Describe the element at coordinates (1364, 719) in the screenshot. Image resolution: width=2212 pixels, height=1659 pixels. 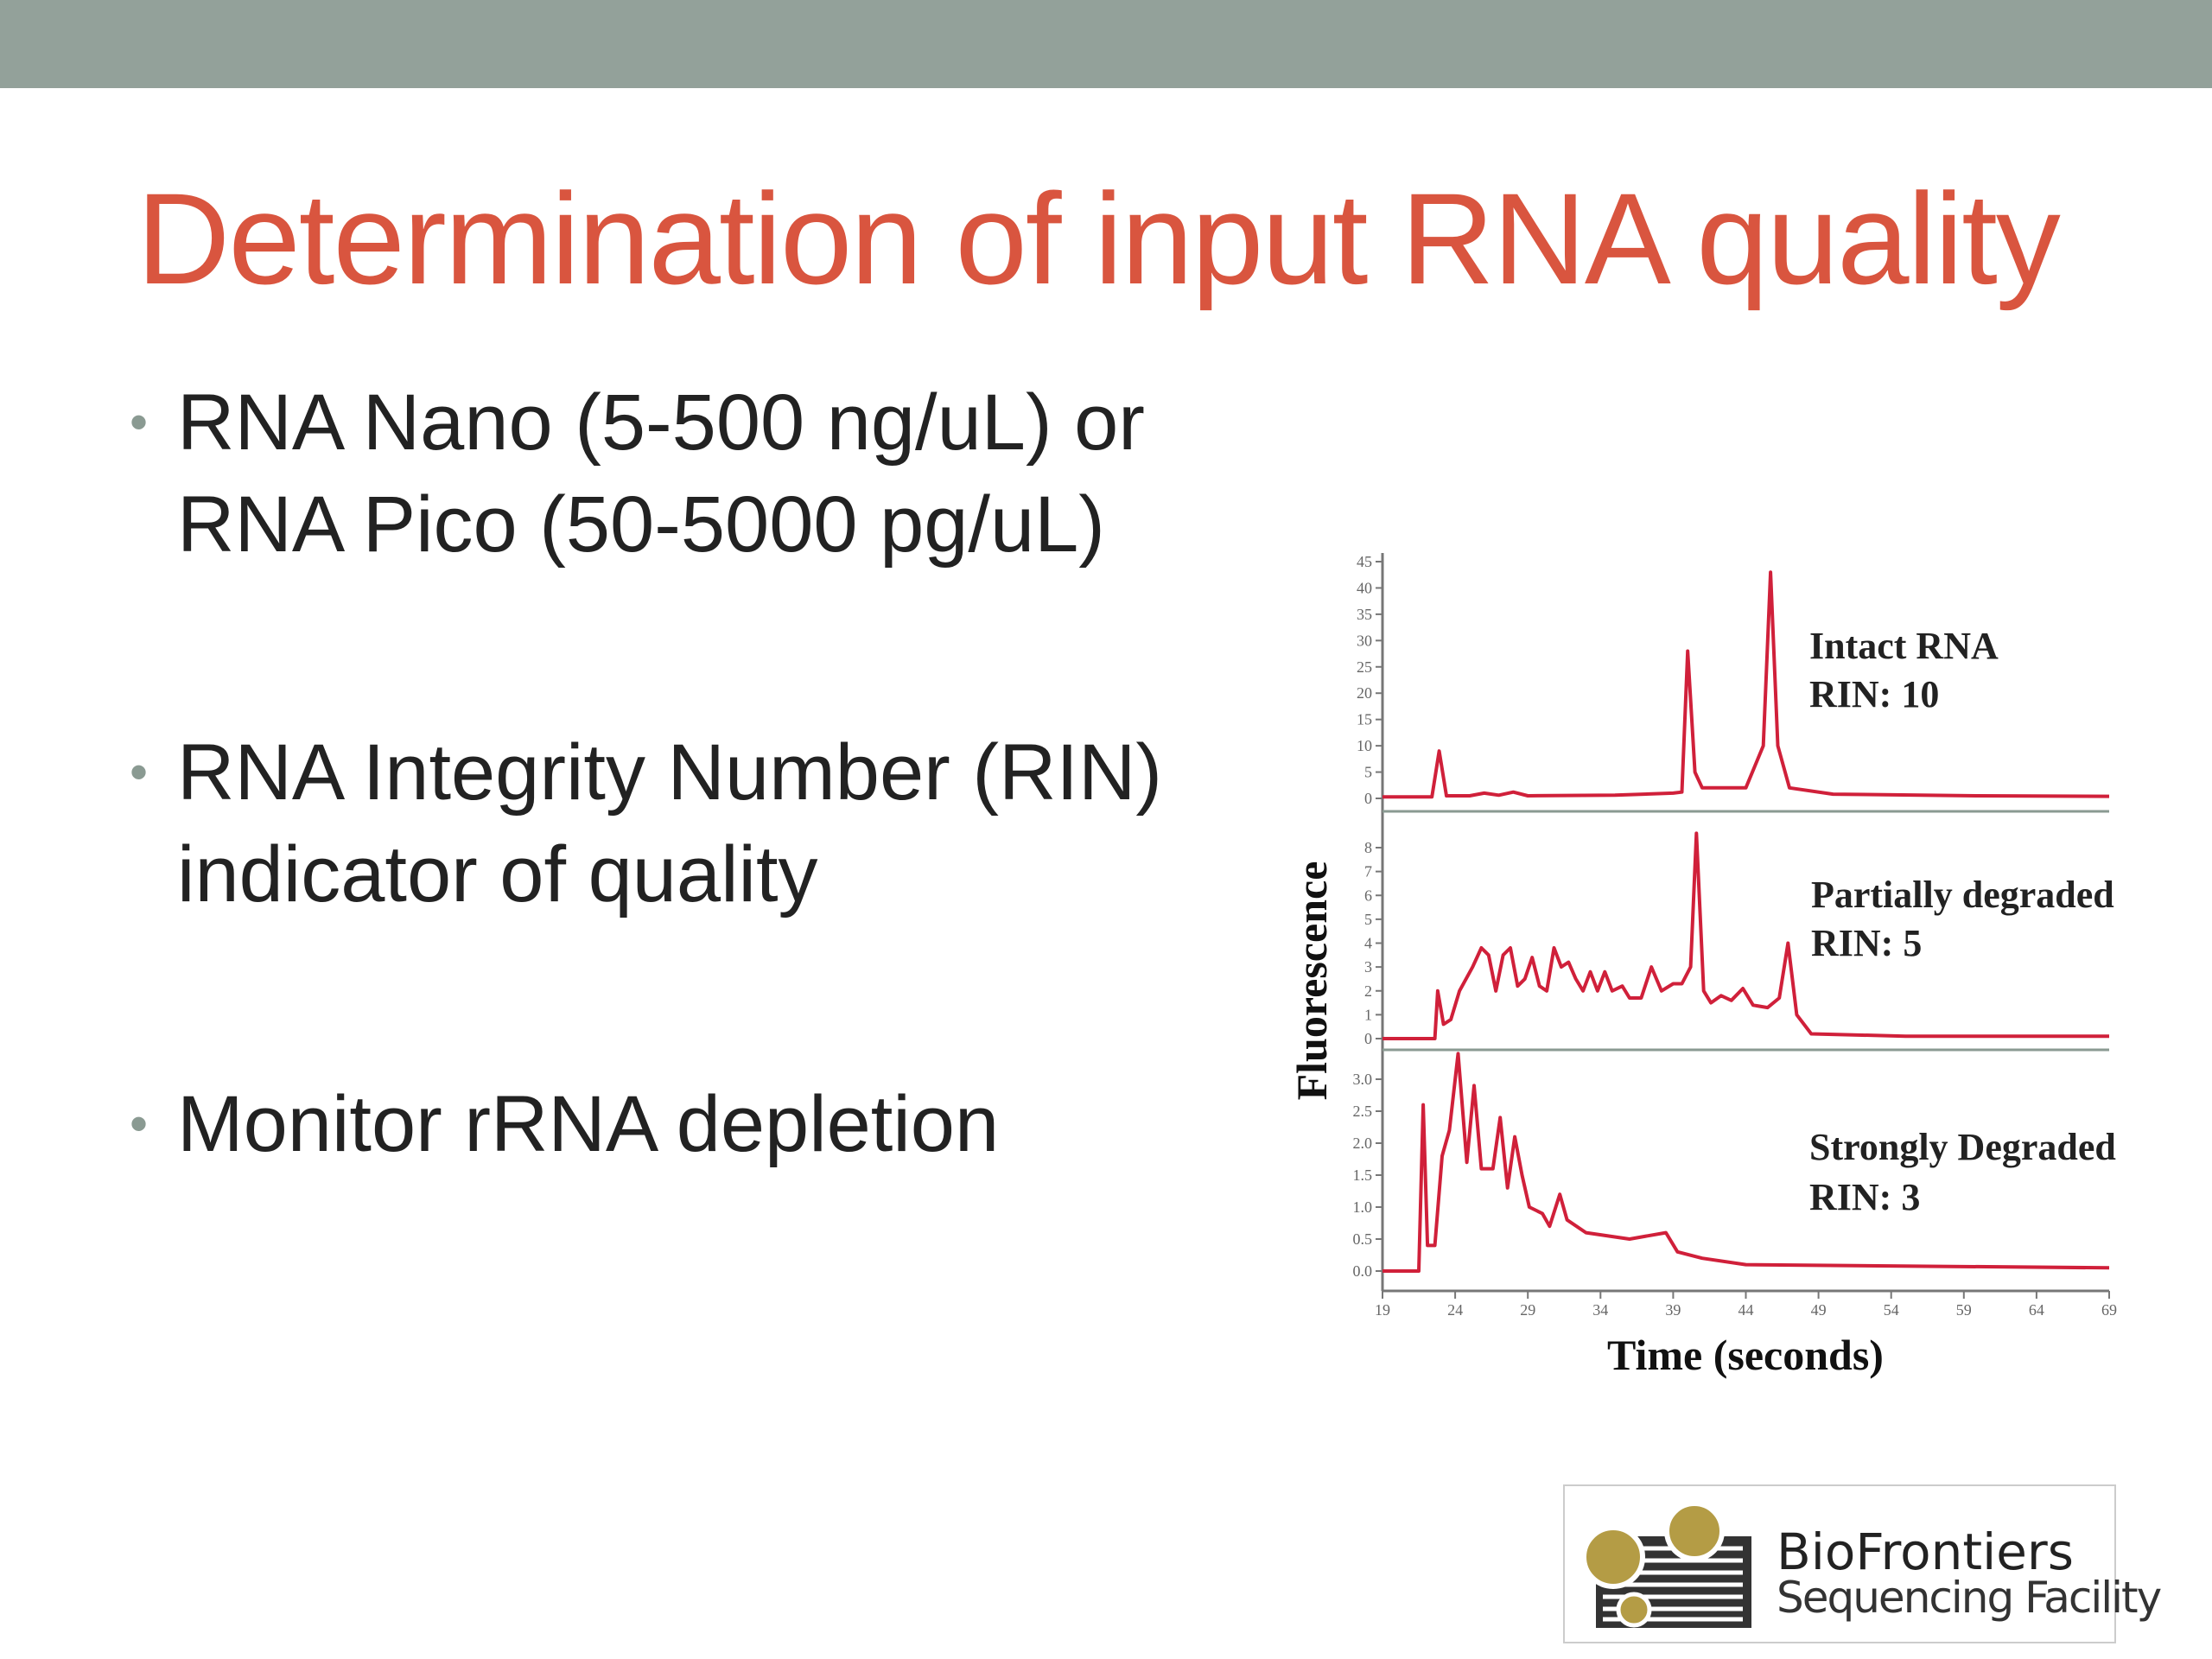
I see `y-tick-label: 15` at that location.